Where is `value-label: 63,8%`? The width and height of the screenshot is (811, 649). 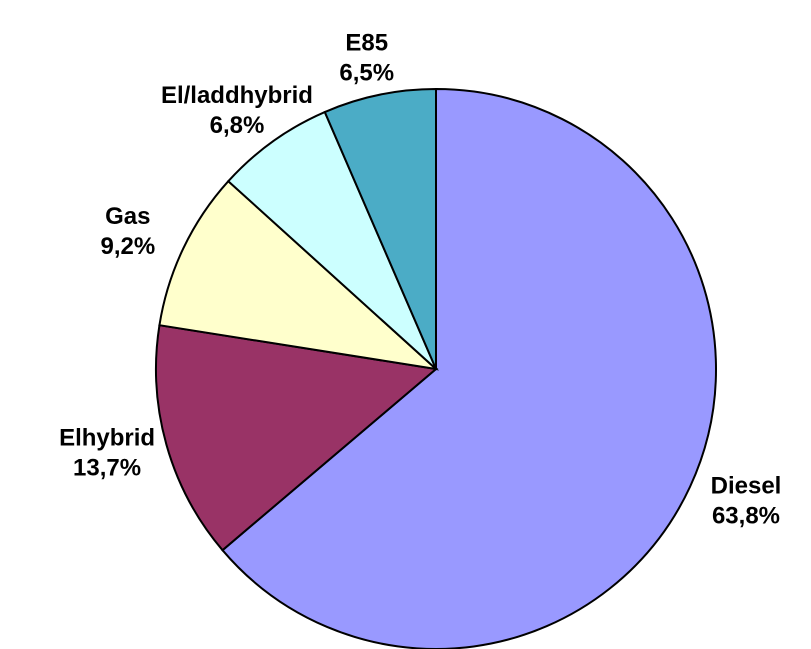
value-label: 63,8% is located at coordinates (746, 515).